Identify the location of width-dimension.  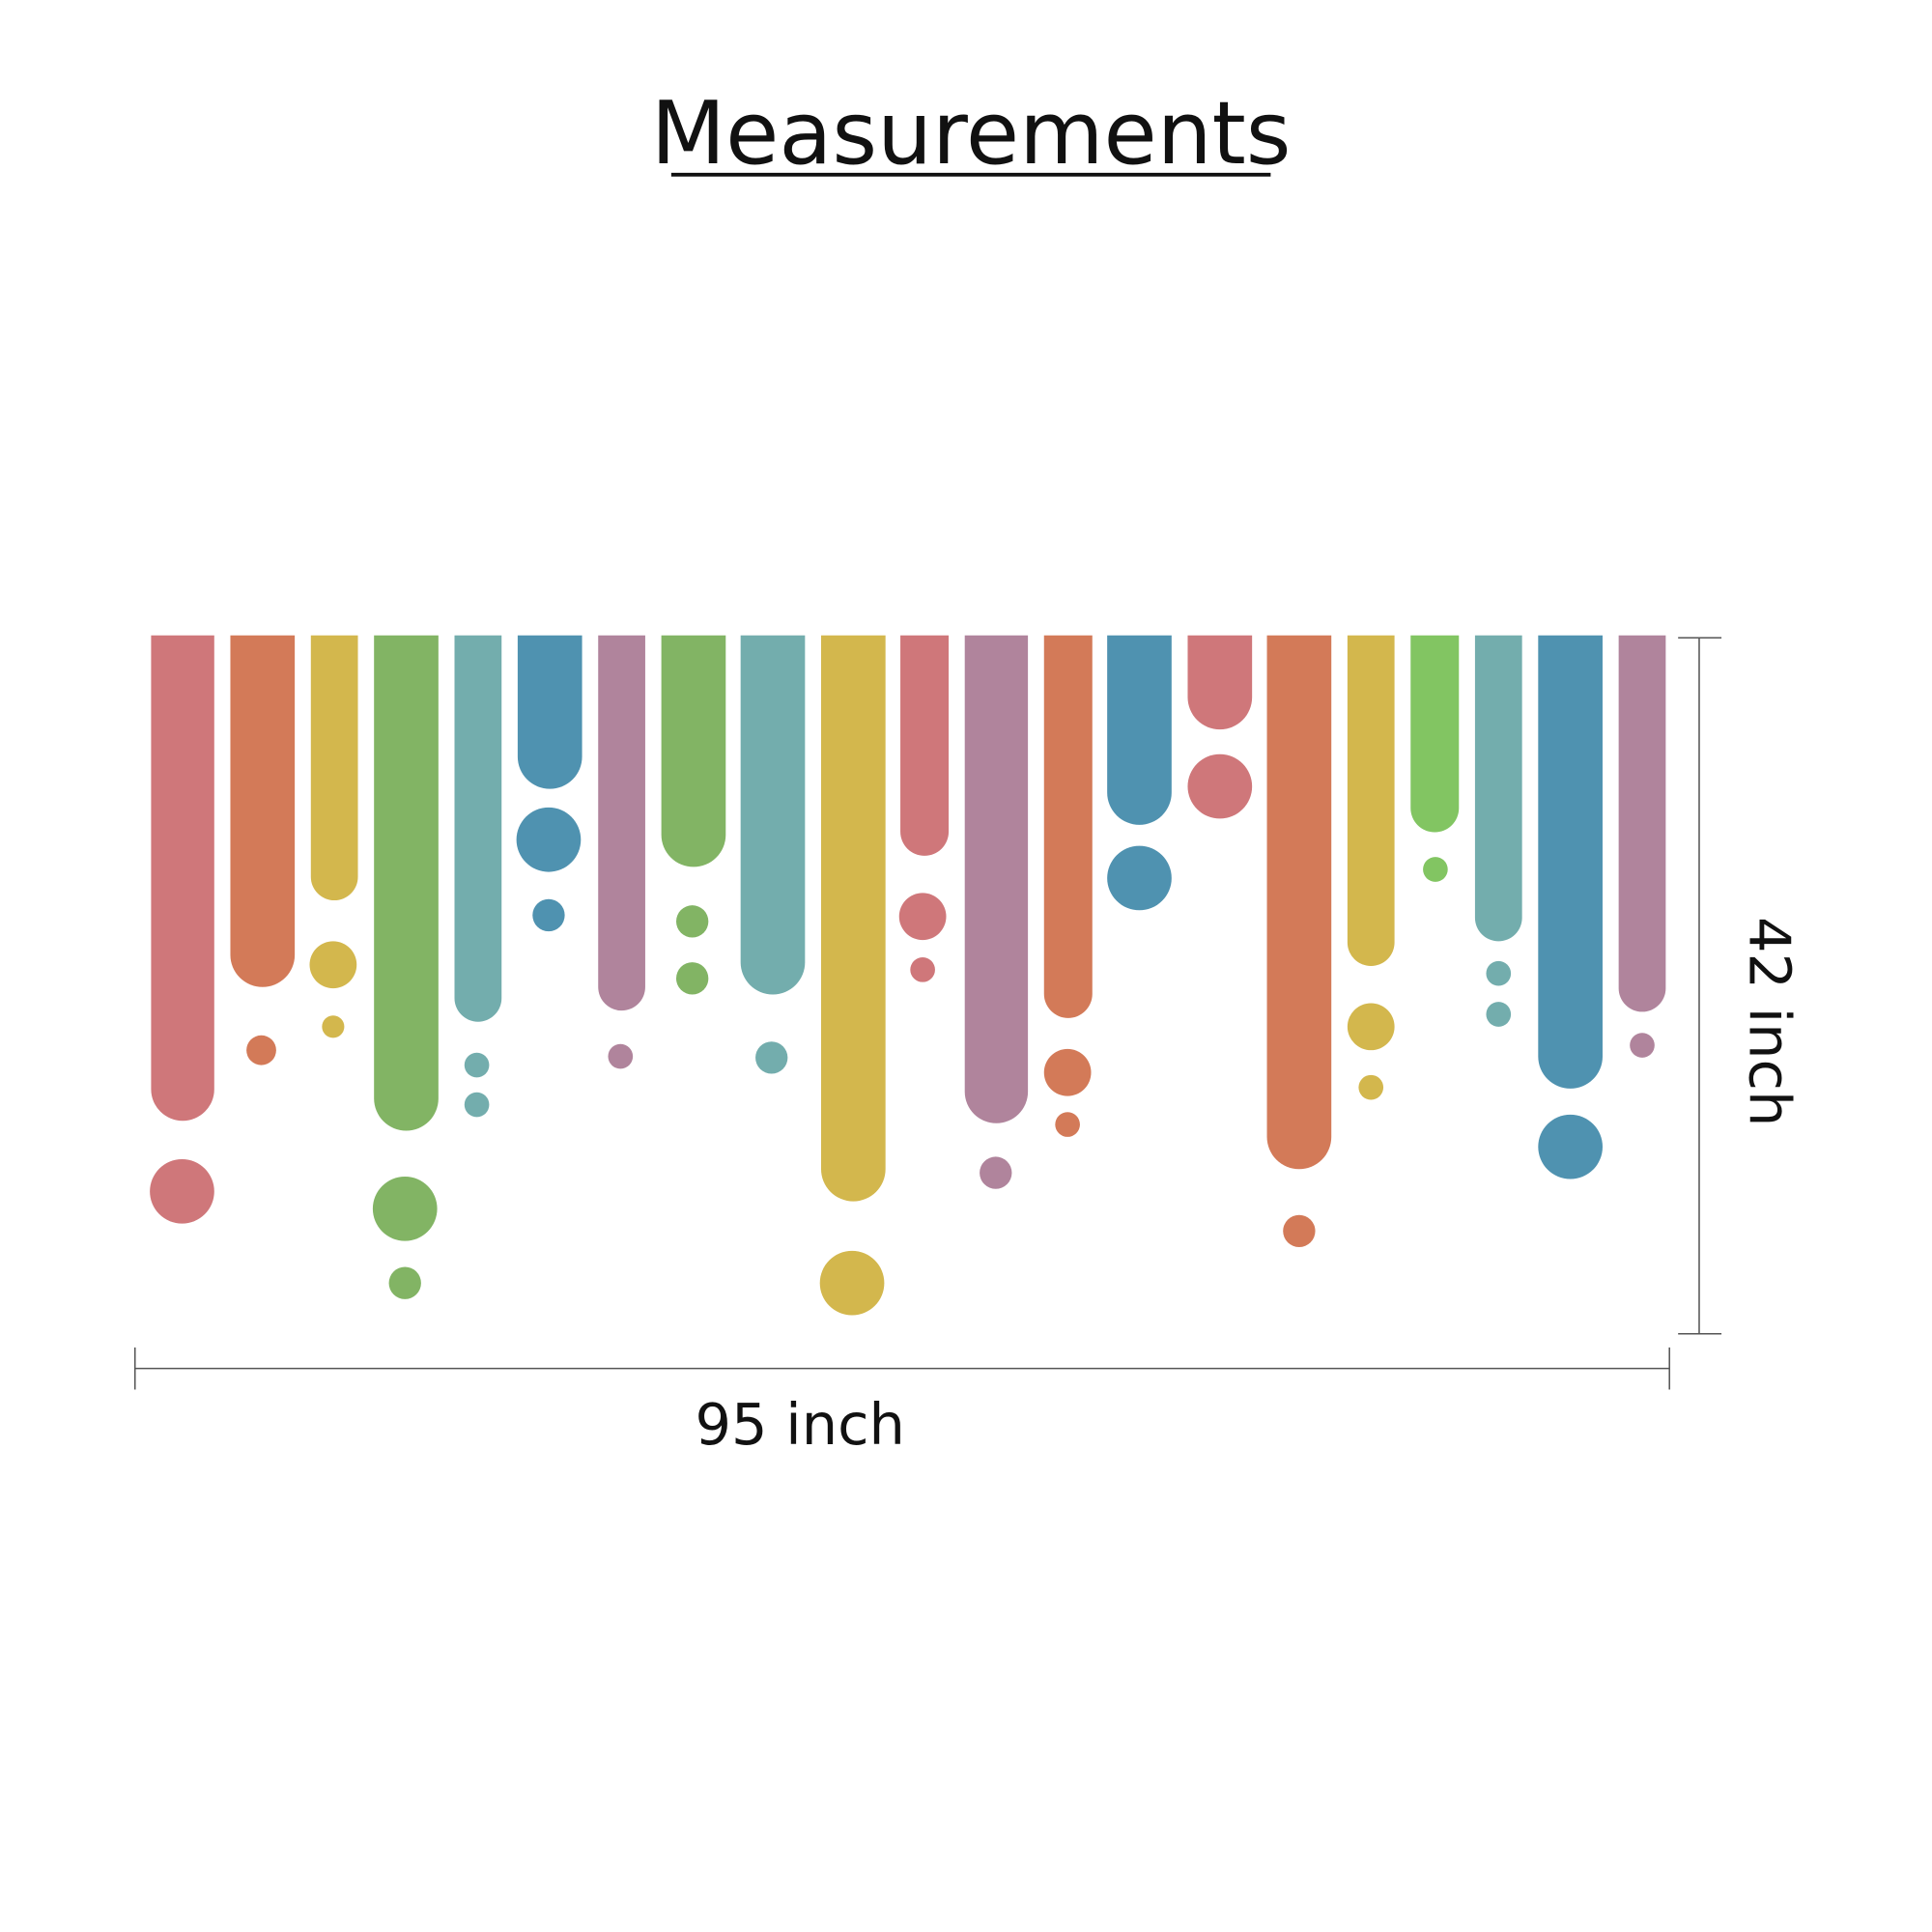
(901, 1368).